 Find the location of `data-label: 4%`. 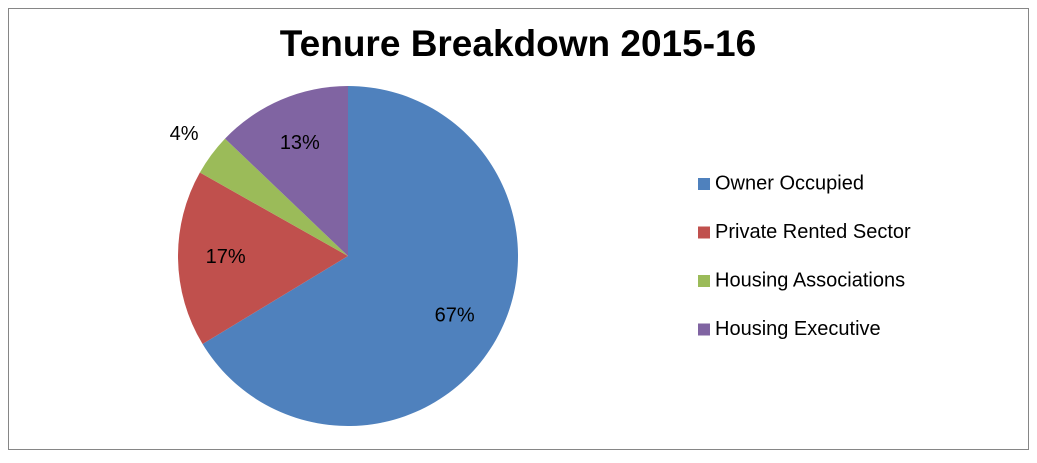

data-label: 4% is located at coordinates (184, 134).